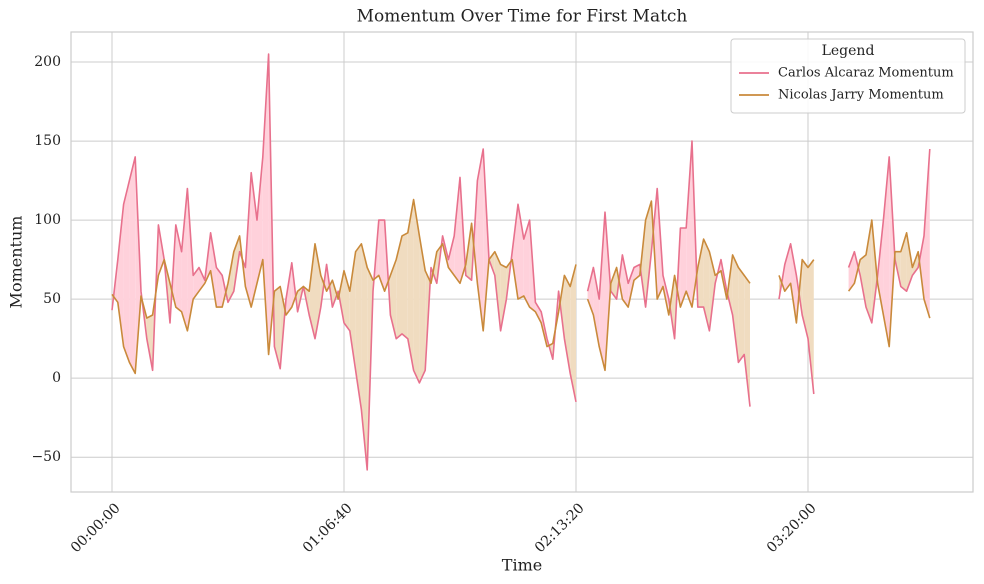 This screenshot has width=984, height=584. Describe the element at coordinates (522, 565) in the screenshot. I see `x-axis-label: Time` at that location.